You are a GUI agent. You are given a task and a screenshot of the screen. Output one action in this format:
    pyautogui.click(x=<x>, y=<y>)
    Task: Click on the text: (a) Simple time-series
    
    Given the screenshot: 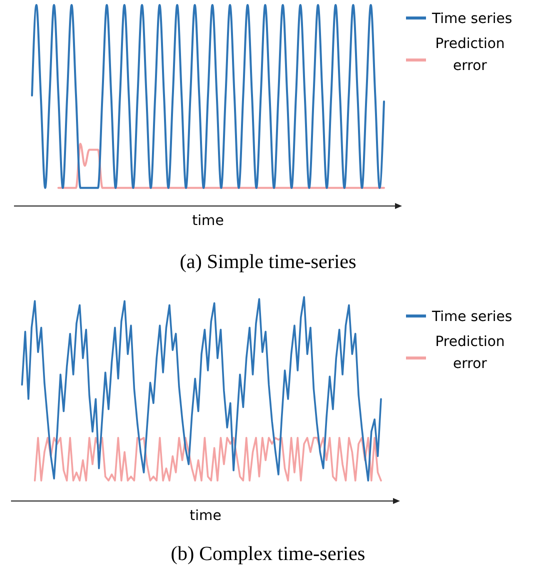 What is the action you would take?
    pyautogui.click(x=268, y=262)
    